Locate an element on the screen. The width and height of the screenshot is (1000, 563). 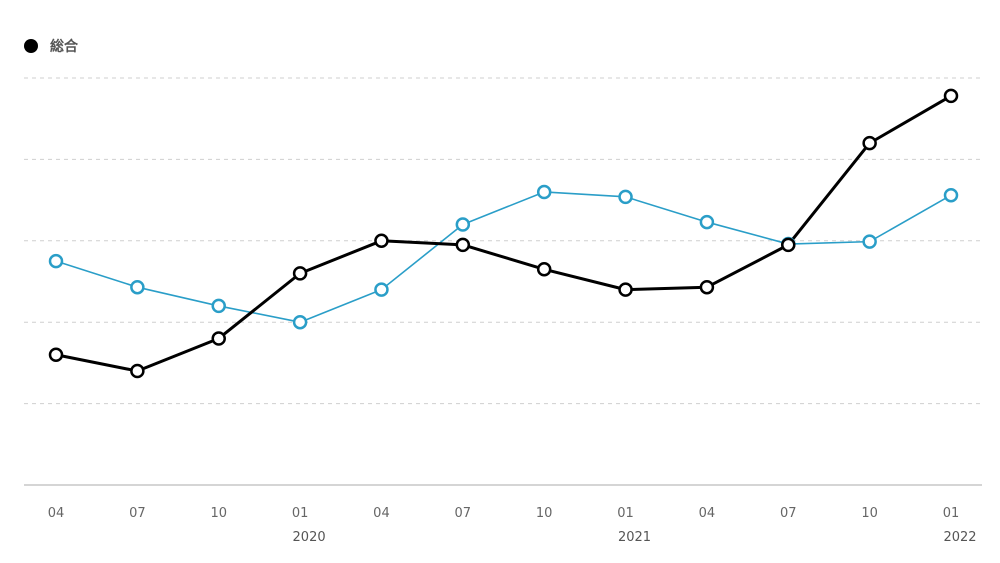
year-label: 2021 is located at coordinates (634, 537).